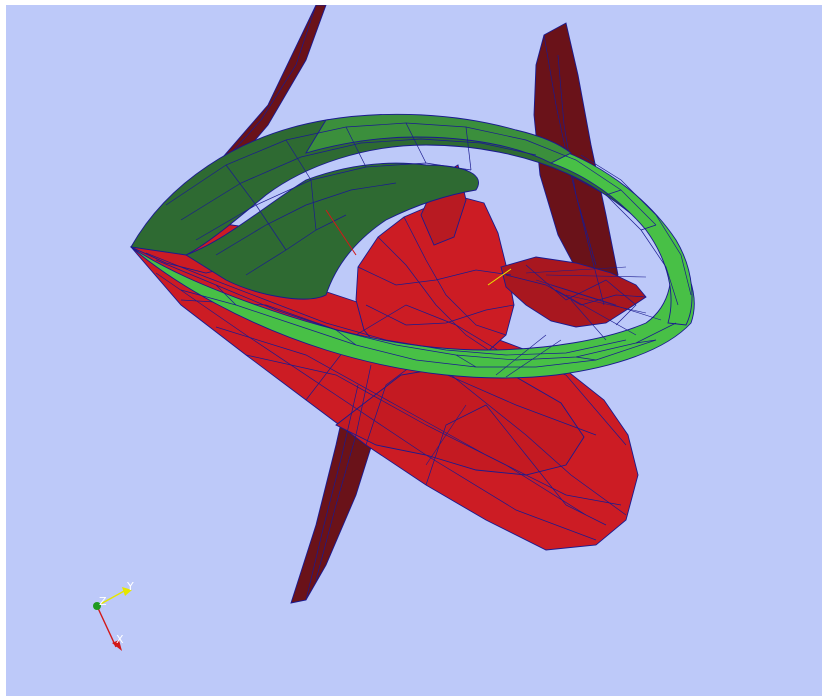 Image resolution: width=822 pixels, height=696 pixels. Describe the element at coordinates (438, 138) in the screenshot. I see `green-band-back-arc` at that location.